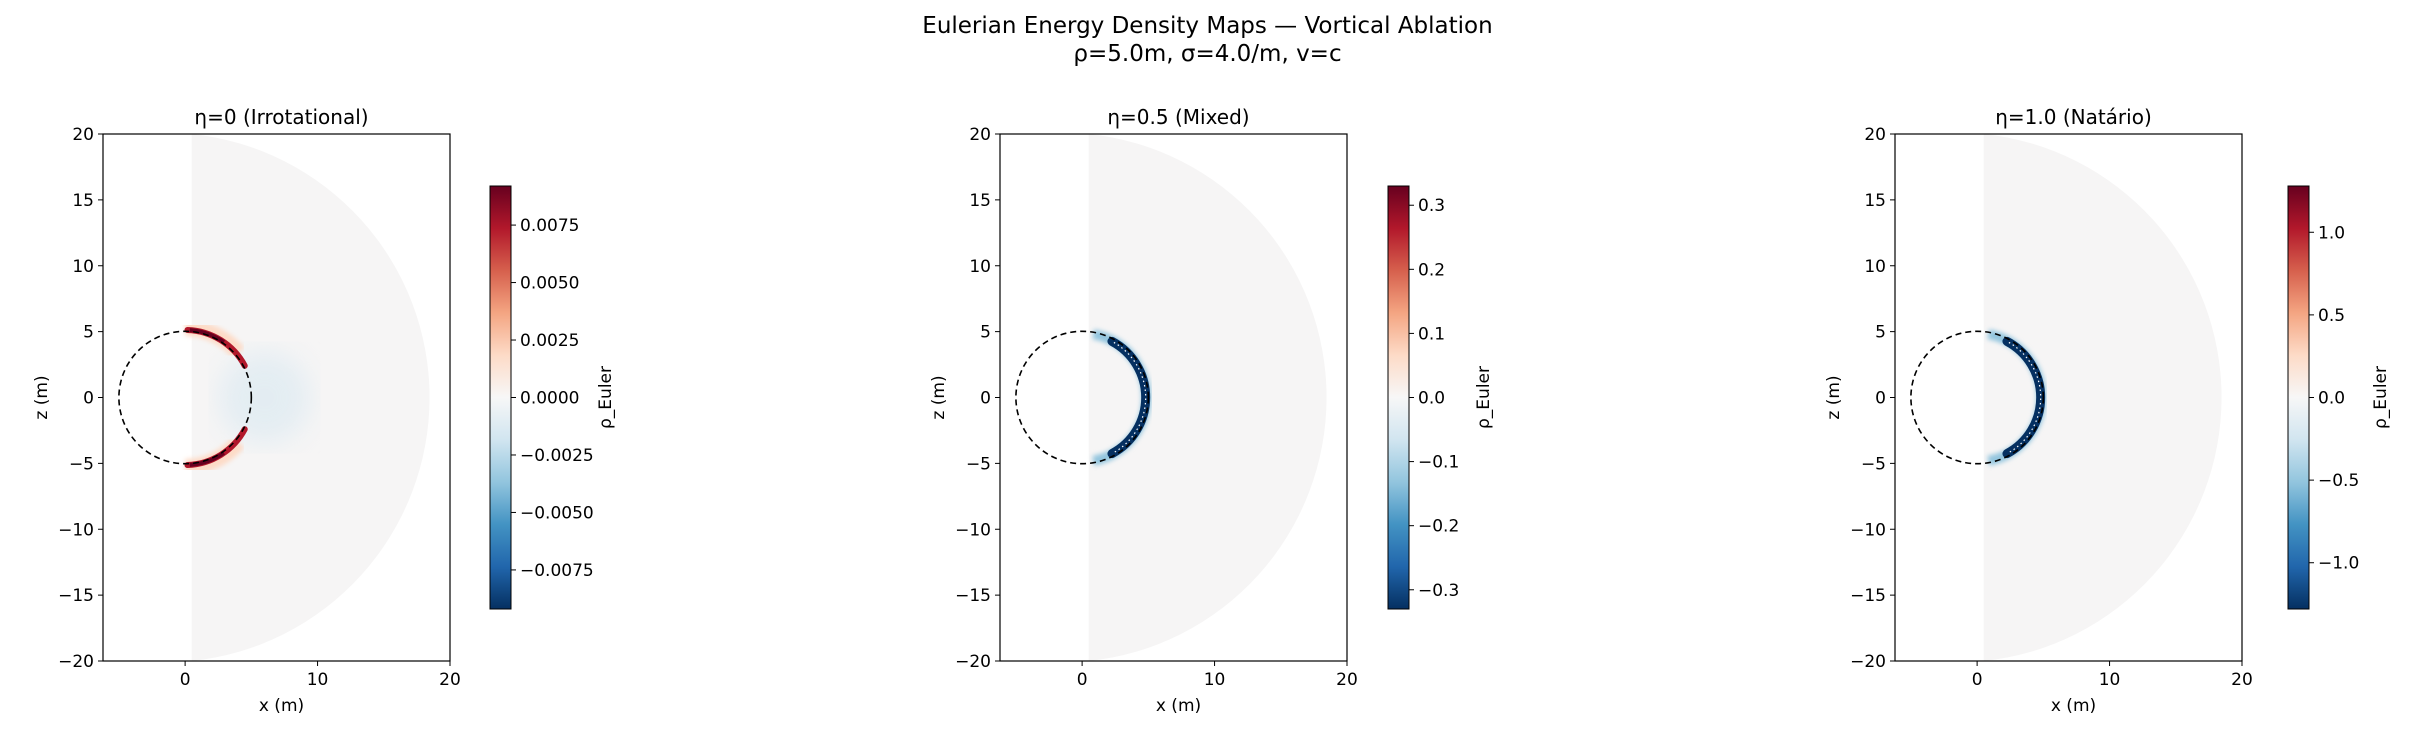 The height and width of the screenshot is (740, 2415). Describe the element at coordinates (557, 513) in the screenshot. I see `colorbar-tick-label: −0.0050` at that location.